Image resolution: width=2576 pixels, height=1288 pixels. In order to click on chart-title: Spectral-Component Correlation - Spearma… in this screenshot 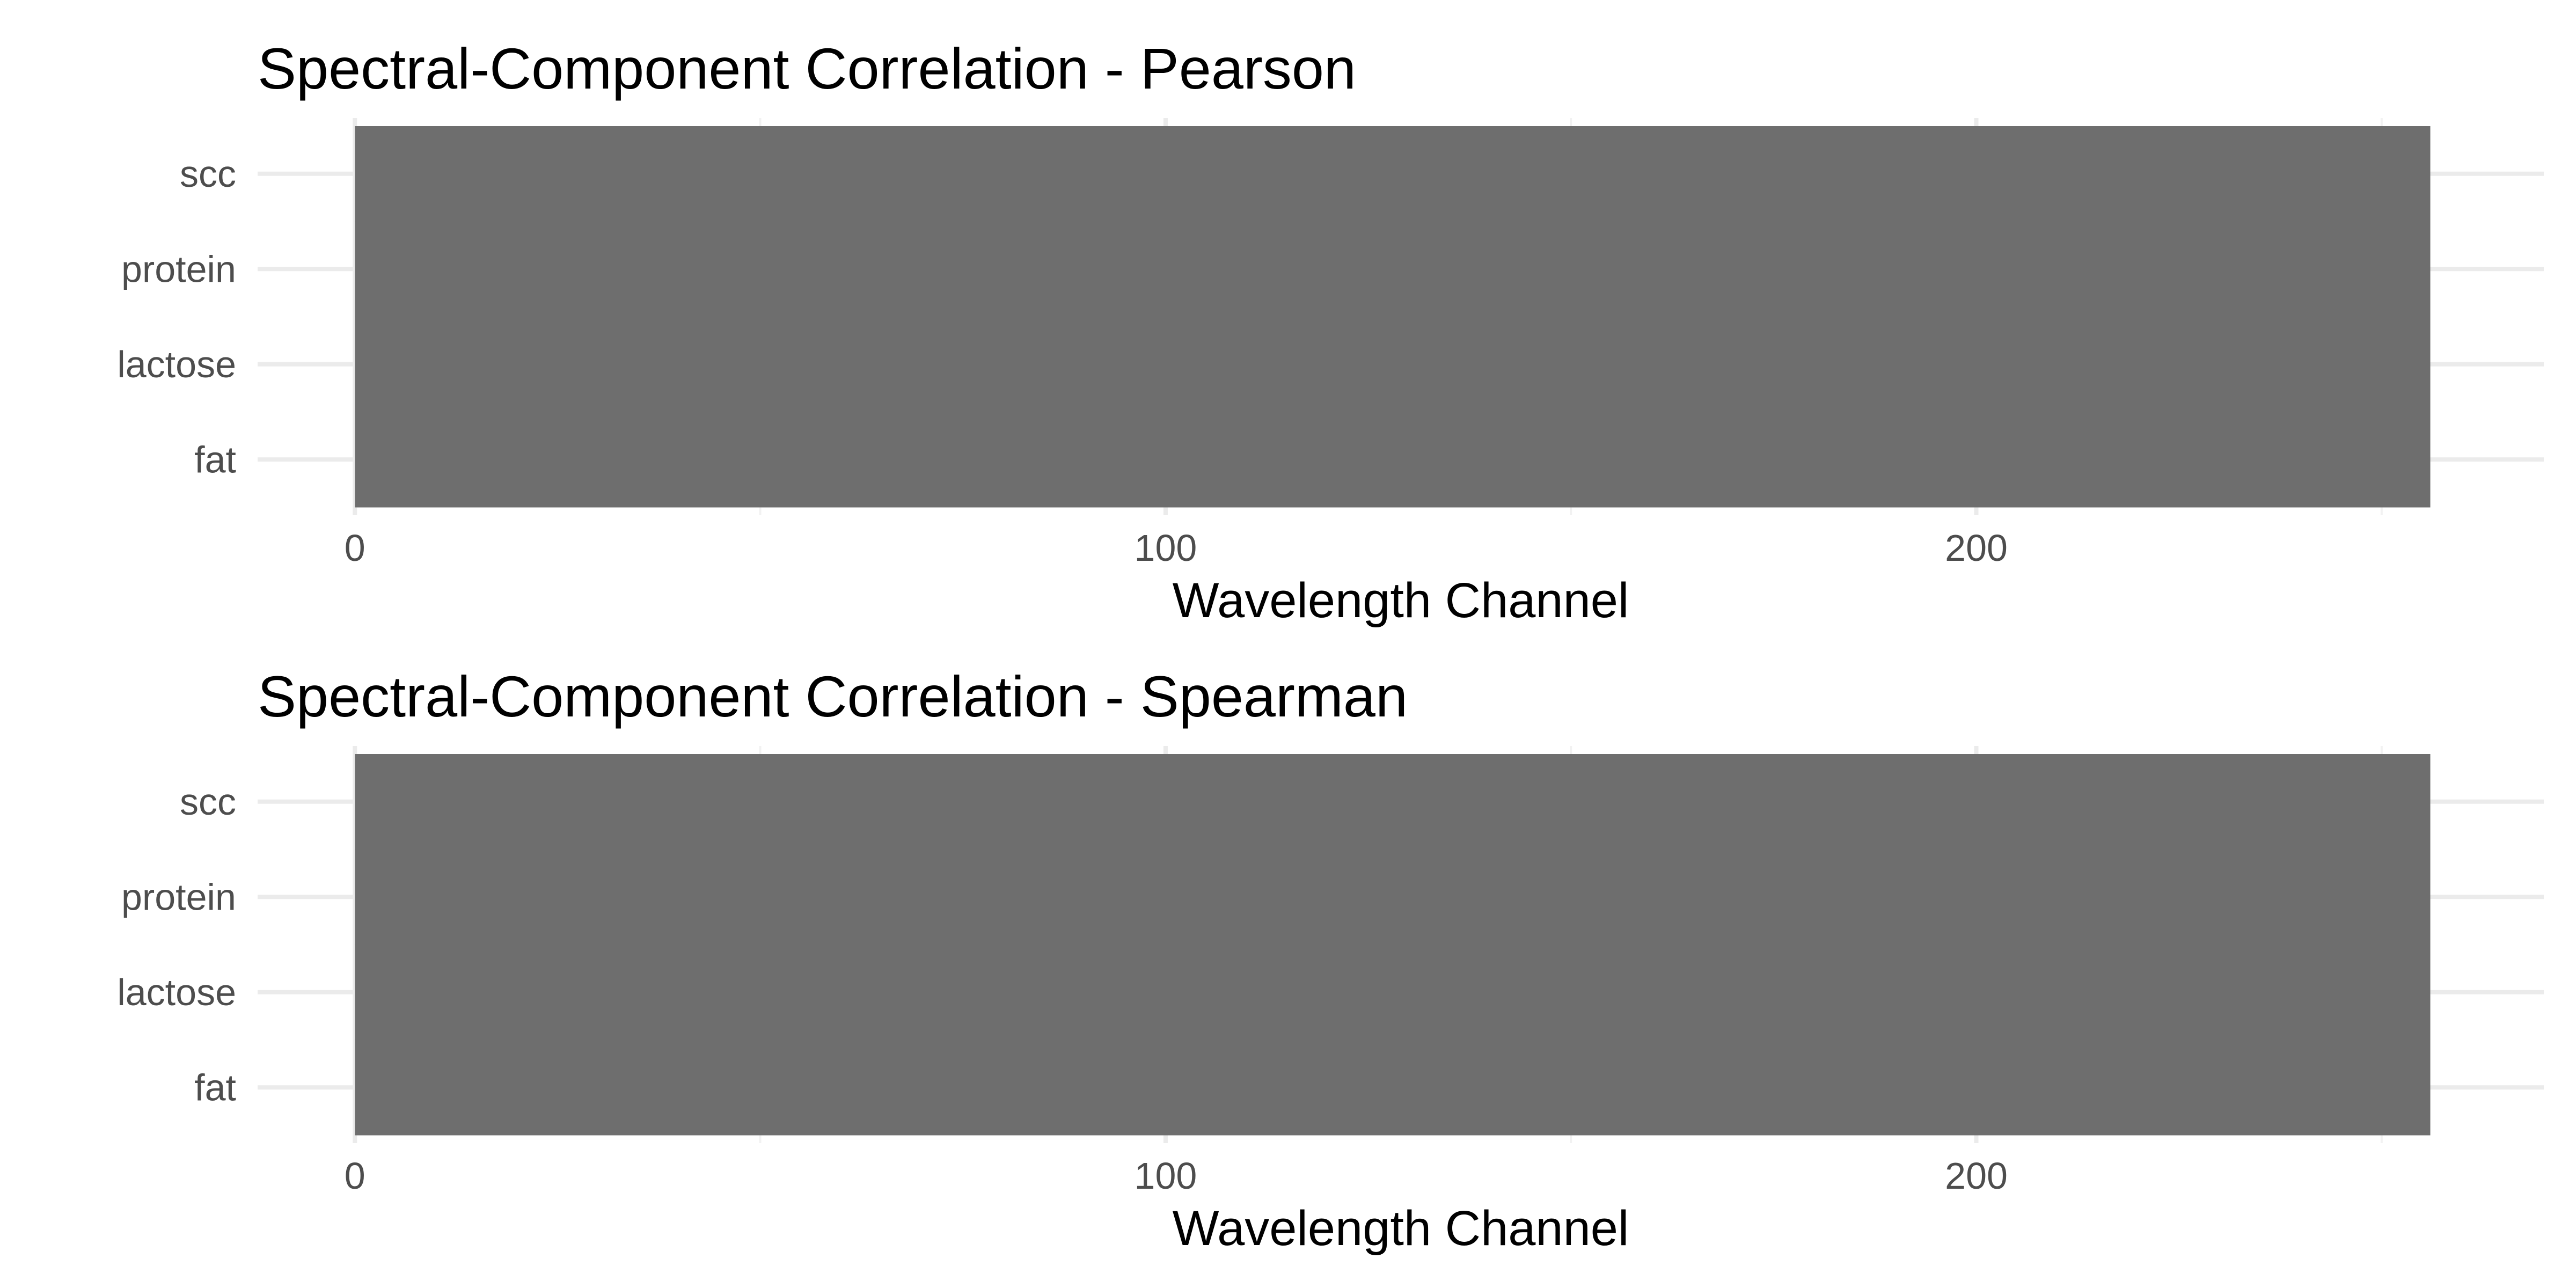, I will do `click(833, 696)`.